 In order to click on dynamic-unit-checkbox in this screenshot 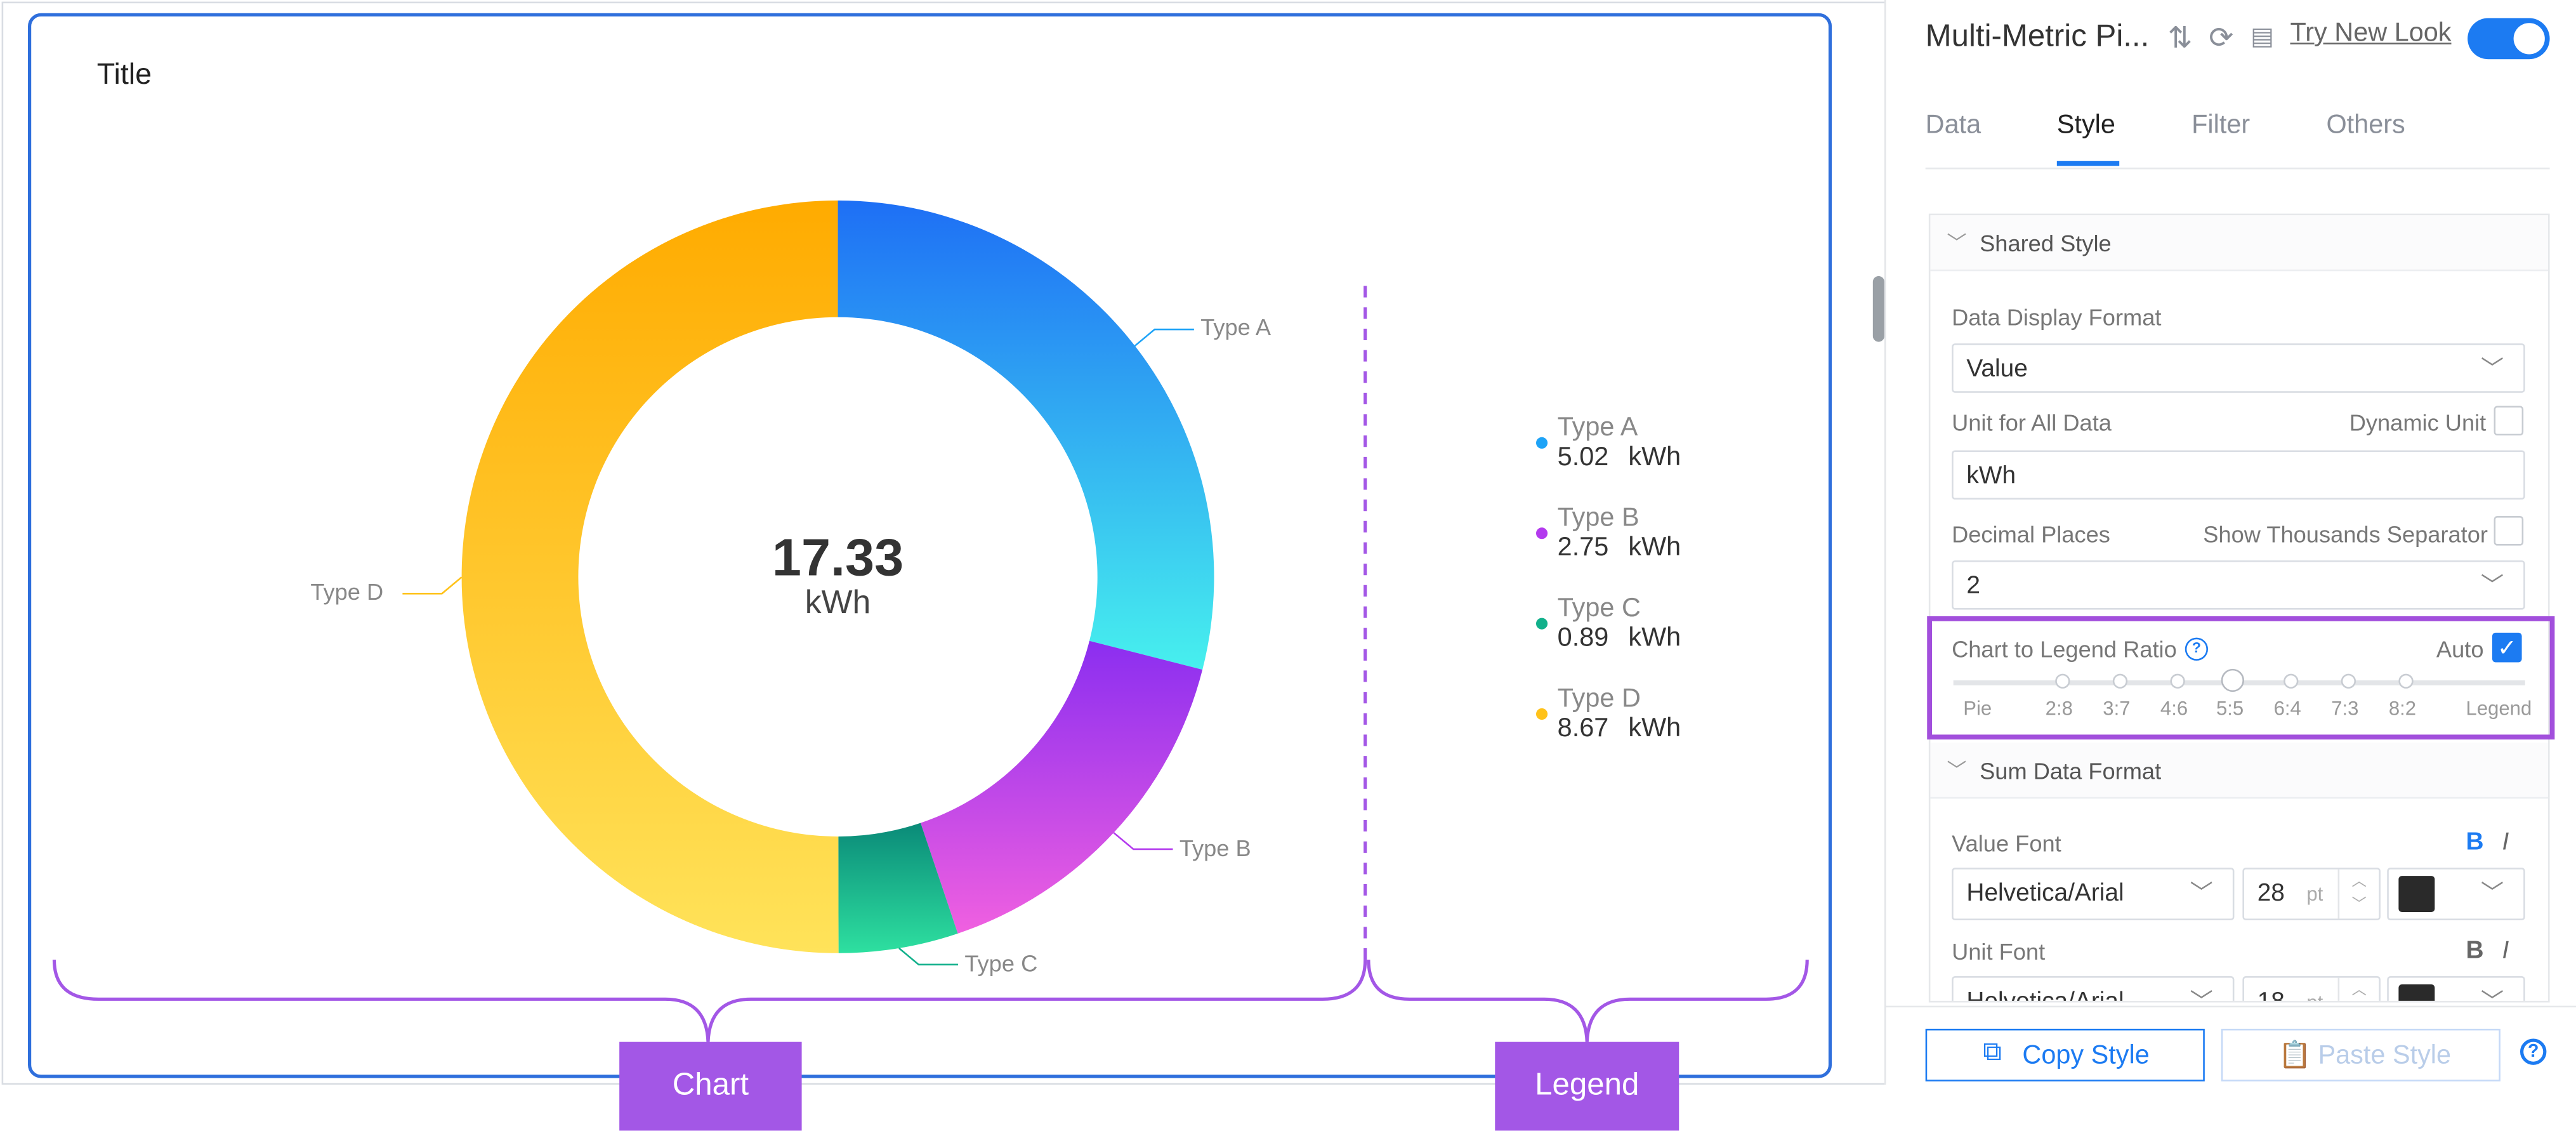, I will do `click(2509, 421)`.